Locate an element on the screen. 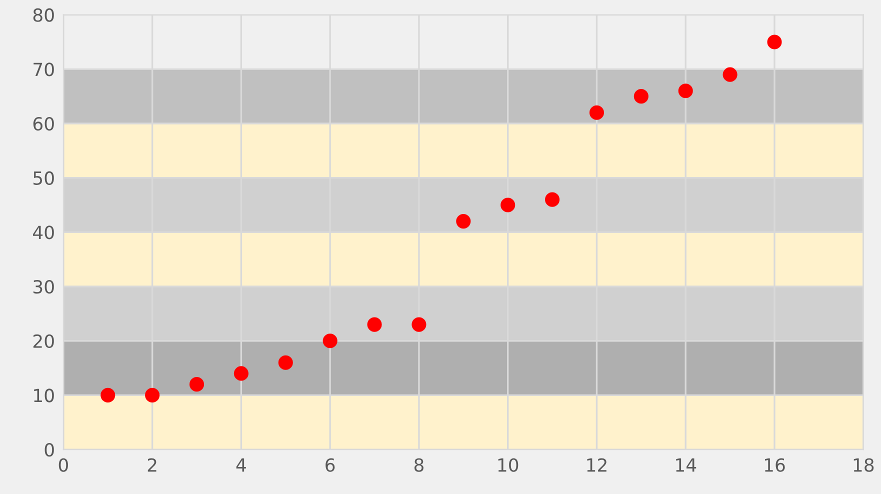 This screenshot has width=881, height=494. x-tick-label: 4 is located at coordinates (241, 465).